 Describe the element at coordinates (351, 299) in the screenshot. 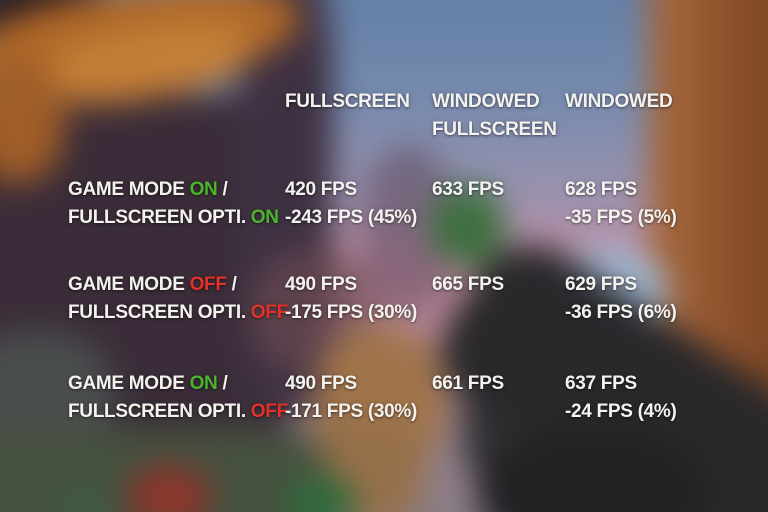

I see `cell-fullscreen: 490 FPS -175 FPS (30%)` at that location.